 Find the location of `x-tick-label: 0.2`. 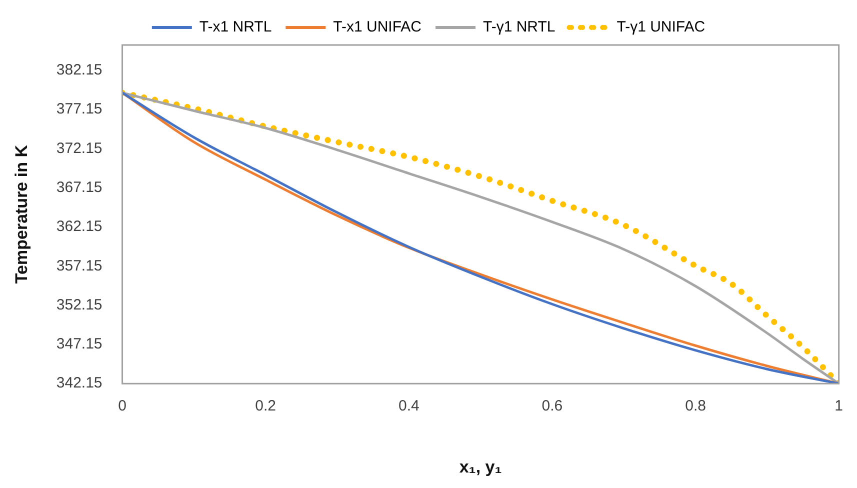

x-tick-label: 0.2 is located at coordinates (265, 406).